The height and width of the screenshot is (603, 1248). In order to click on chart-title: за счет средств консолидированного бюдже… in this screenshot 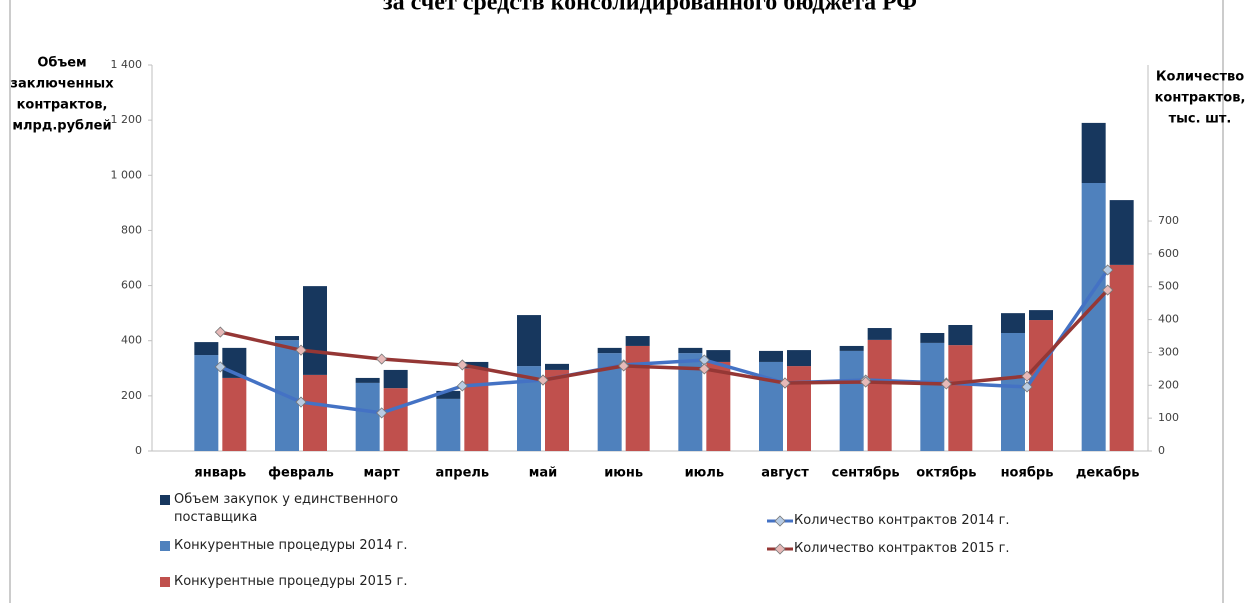, I will do `click(650, 8)`.